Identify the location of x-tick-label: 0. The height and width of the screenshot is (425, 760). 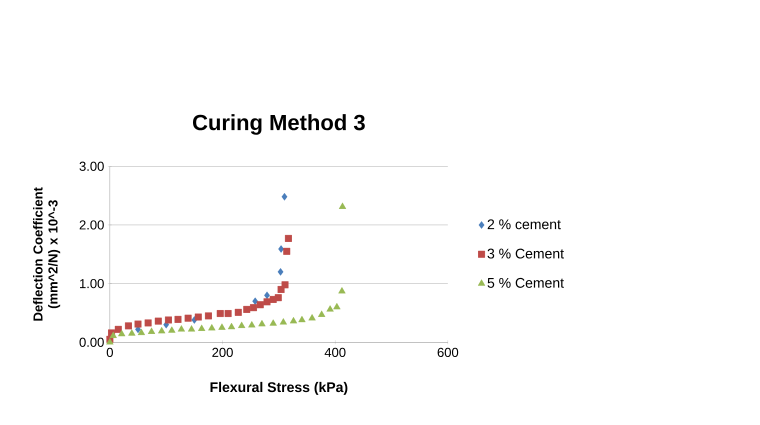
(109, 353).